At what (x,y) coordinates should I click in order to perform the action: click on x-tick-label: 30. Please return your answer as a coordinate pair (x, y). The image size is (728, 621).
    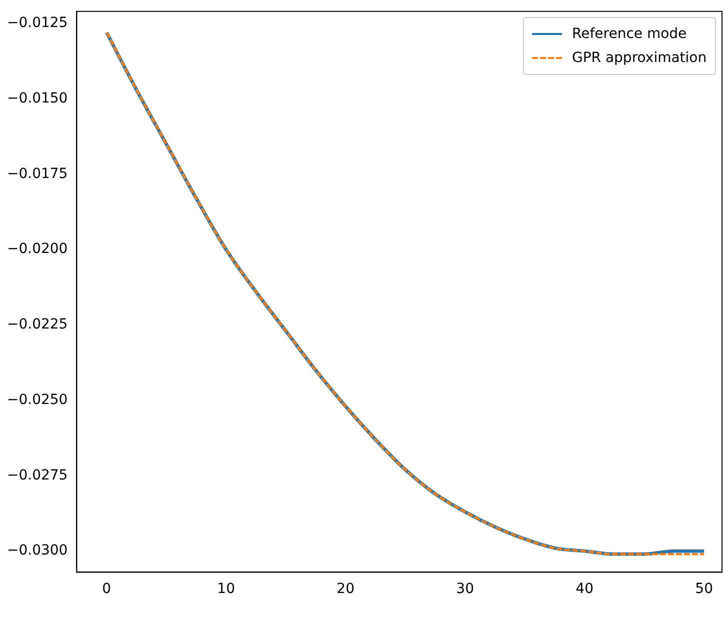
    Looking at the image, I should click on (465, 589).